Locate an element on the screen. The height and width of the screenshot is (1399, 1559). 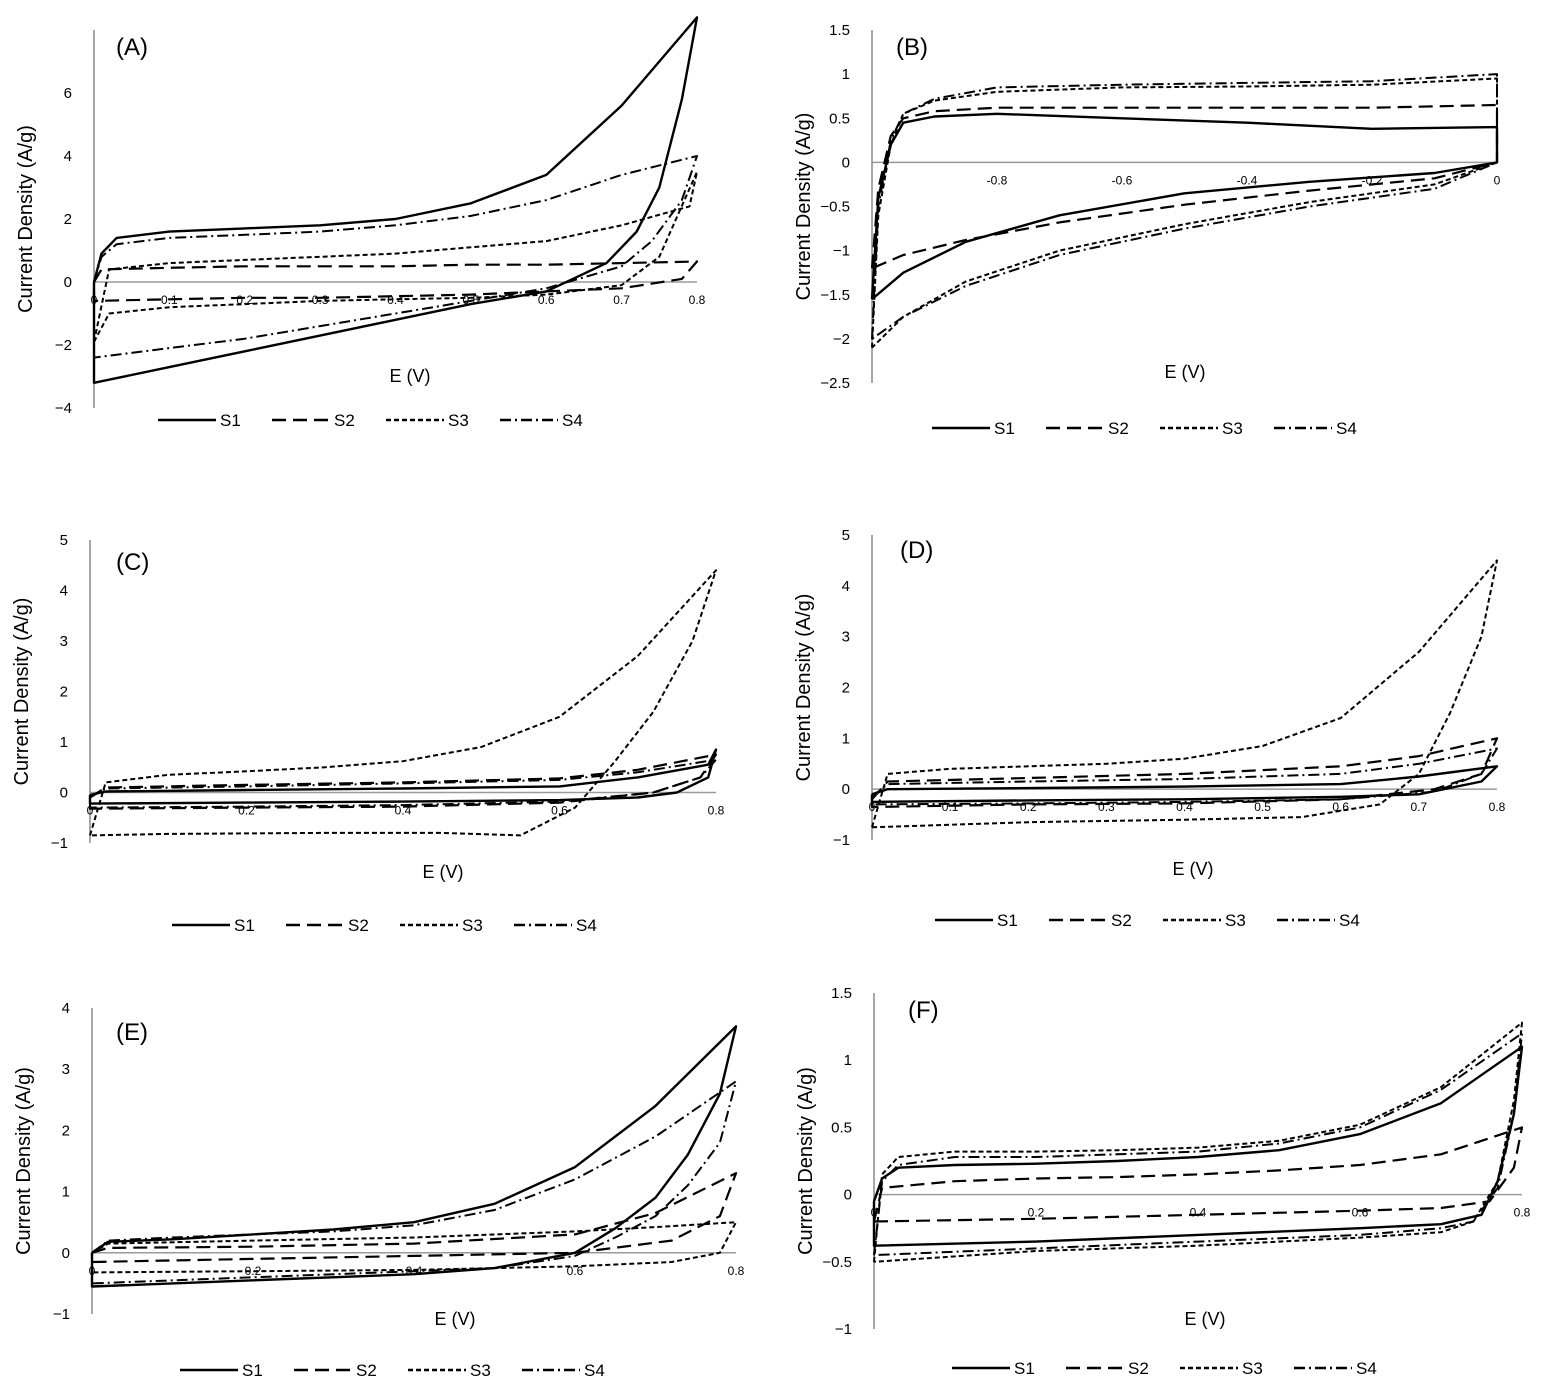
x-tick-label: -0.4 is located at coordinates (1247, 180).